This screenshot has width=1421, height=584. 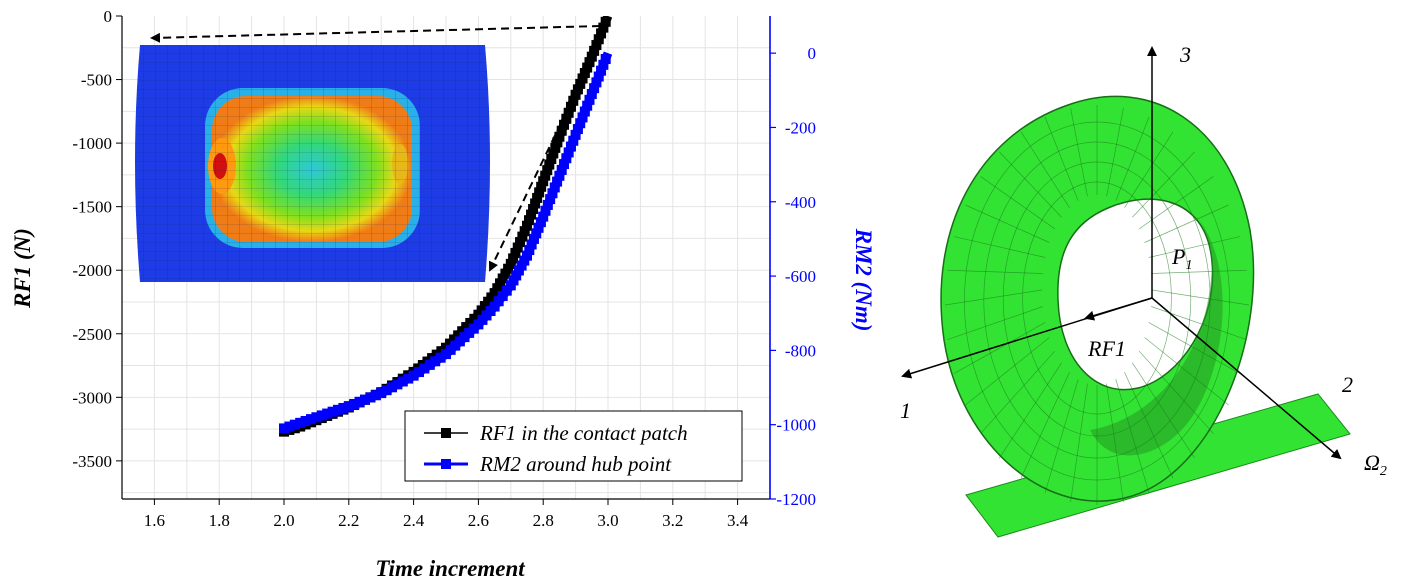 I want to click on x-tick-label: 2.4, so click(x=414, y=520).